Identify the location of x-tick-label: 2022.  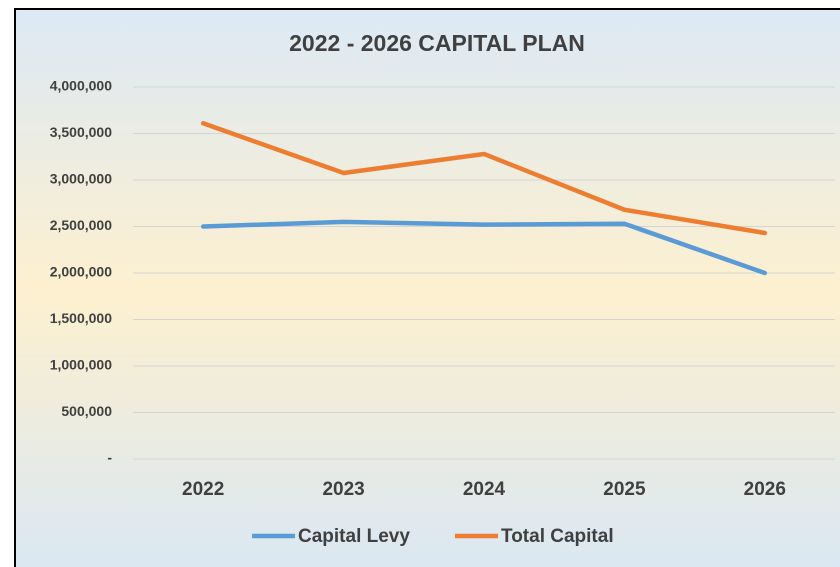
(203, 489).